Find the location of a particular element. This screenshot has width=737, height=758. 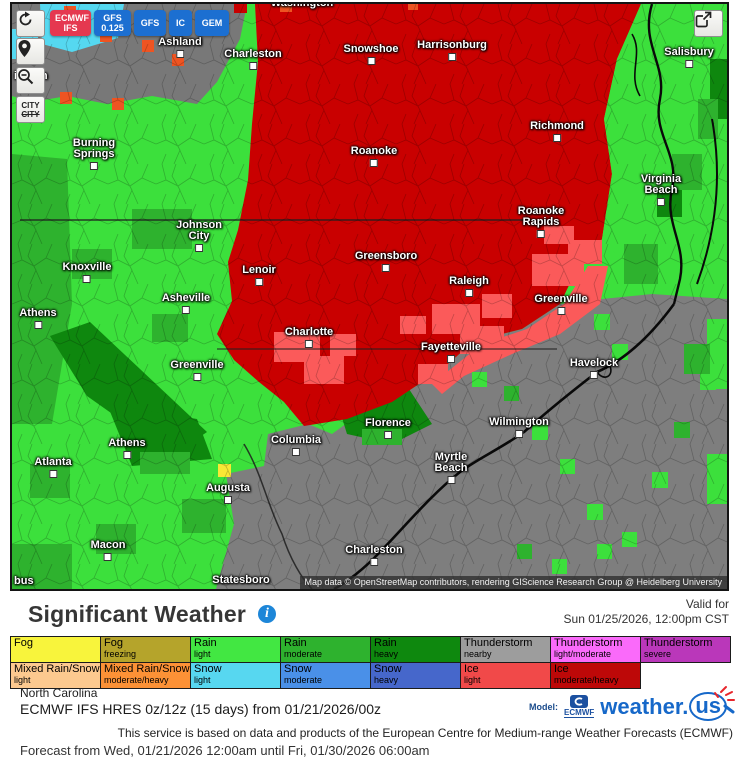

model-button-gem: GEM is located at coordinates (212, 23).